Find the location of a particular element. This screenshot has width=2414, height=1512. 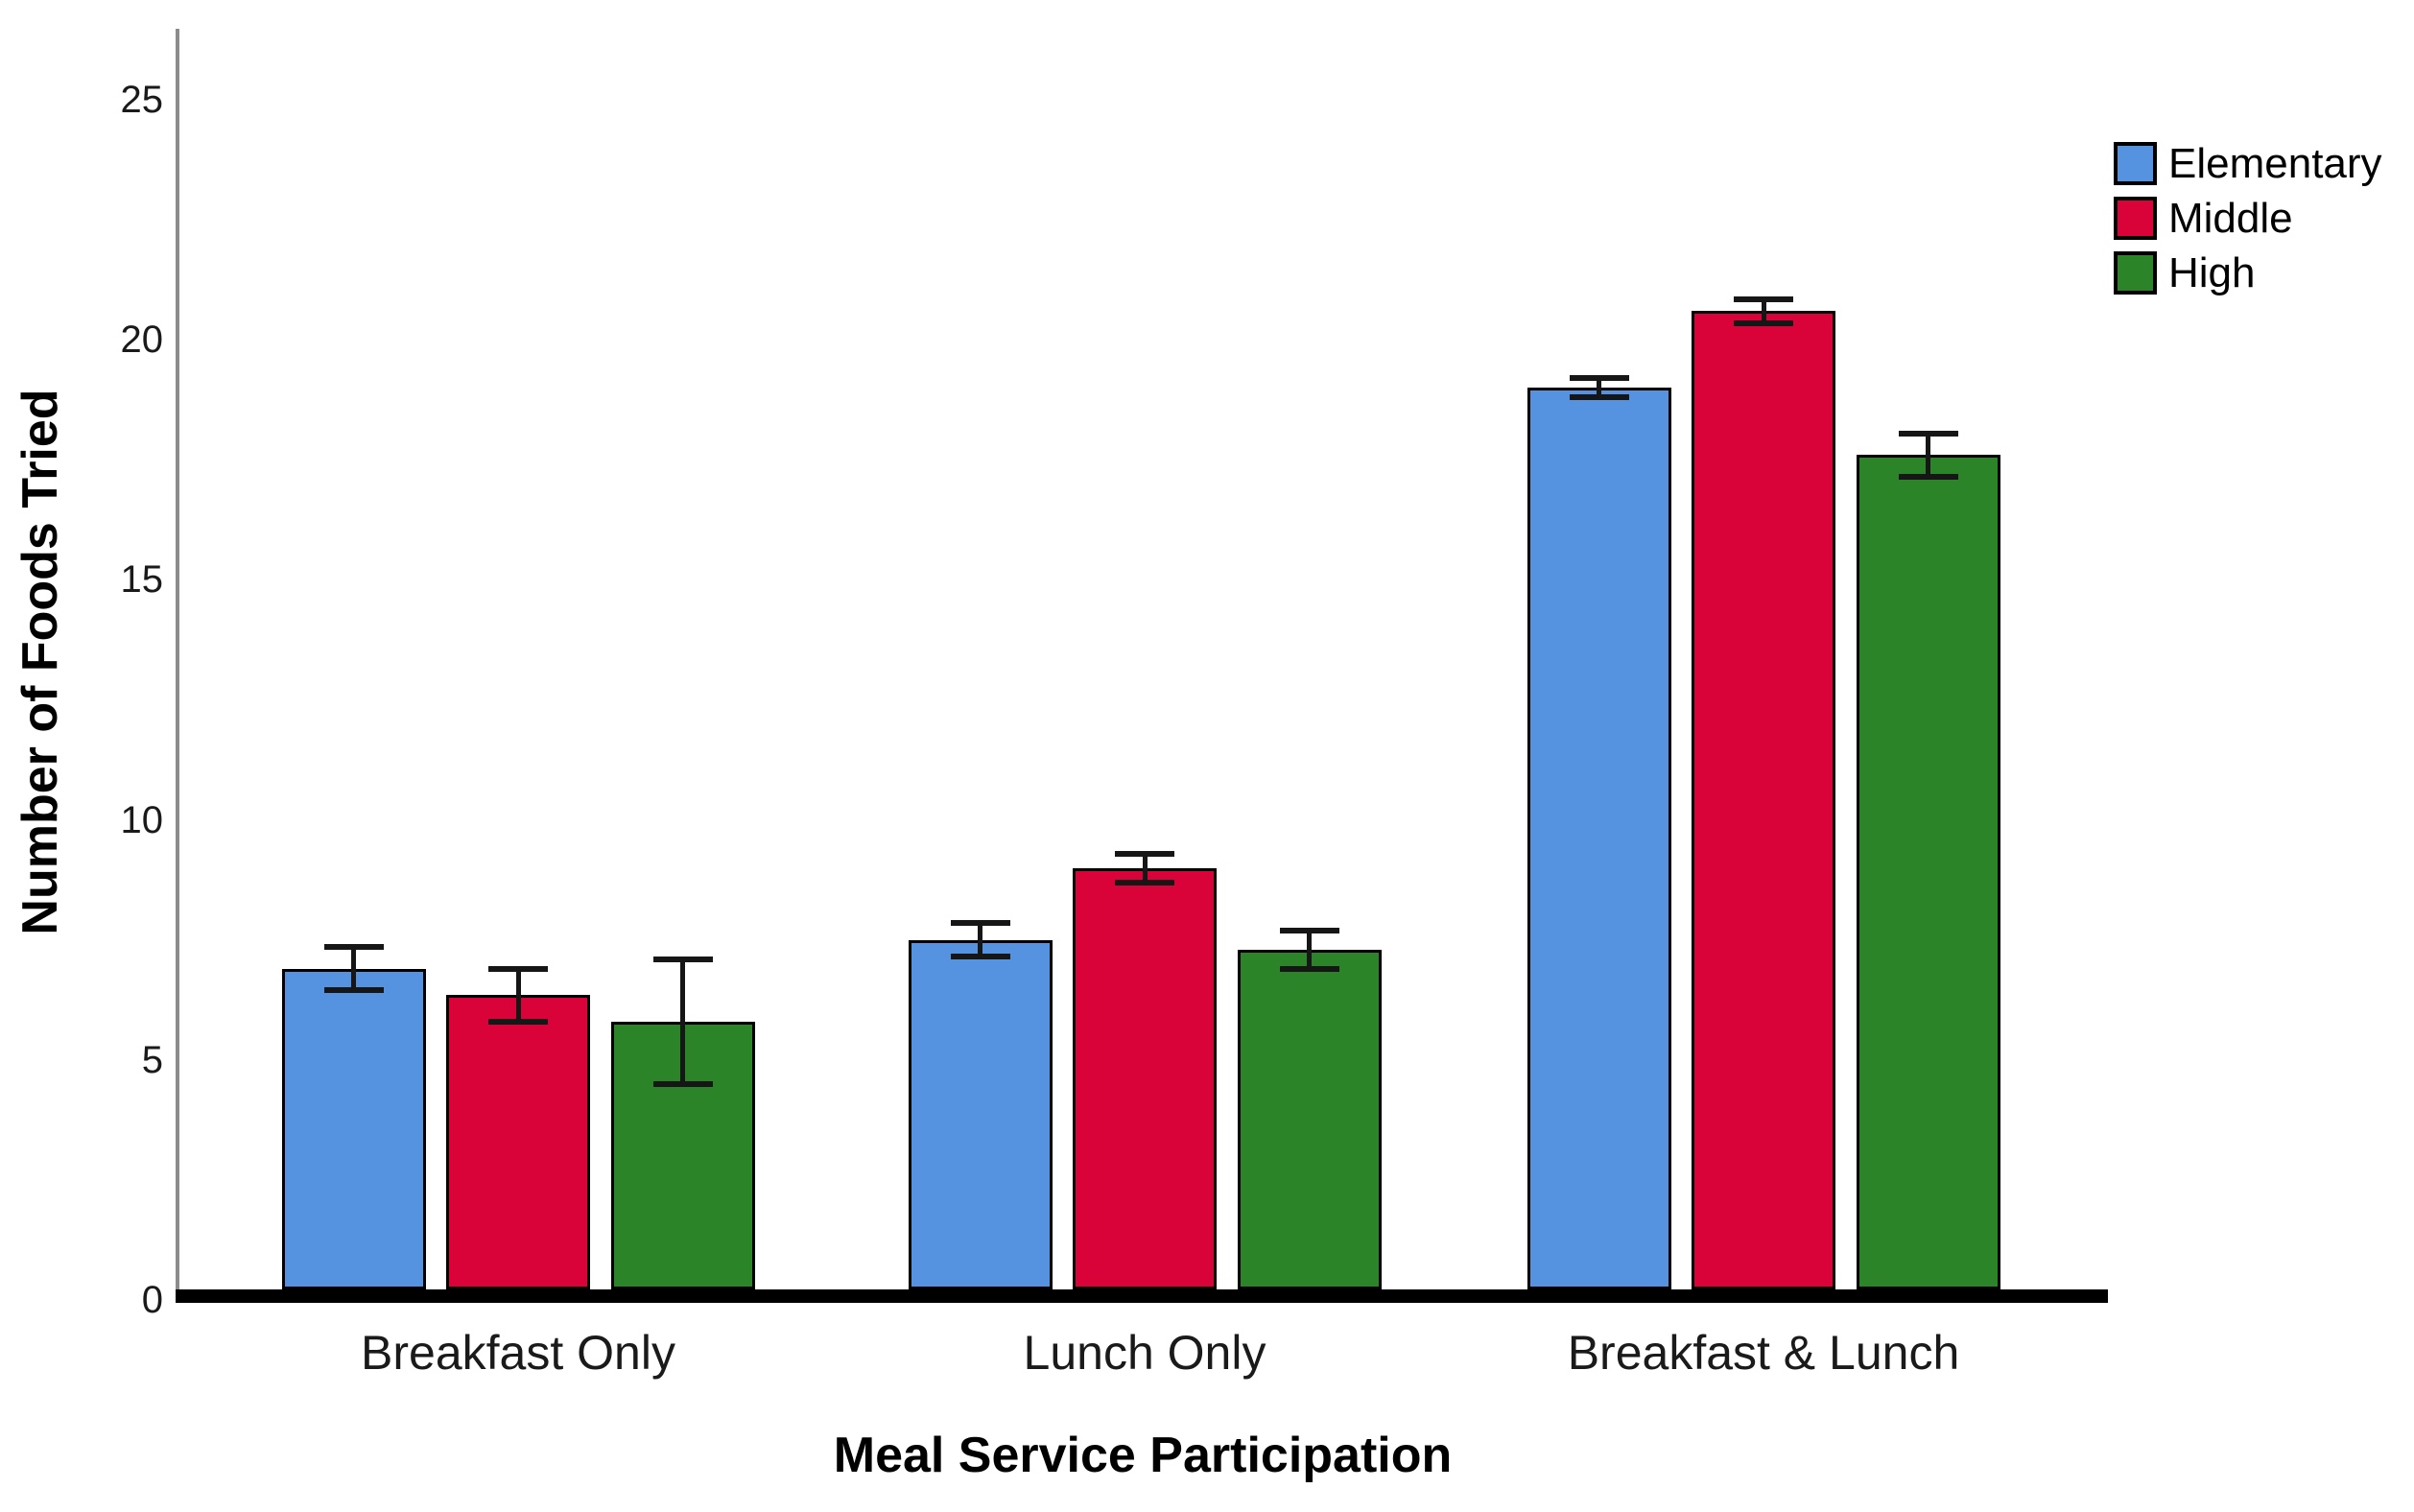

error-bar-elementary-lunch-only is located at coordinates (980, 940).